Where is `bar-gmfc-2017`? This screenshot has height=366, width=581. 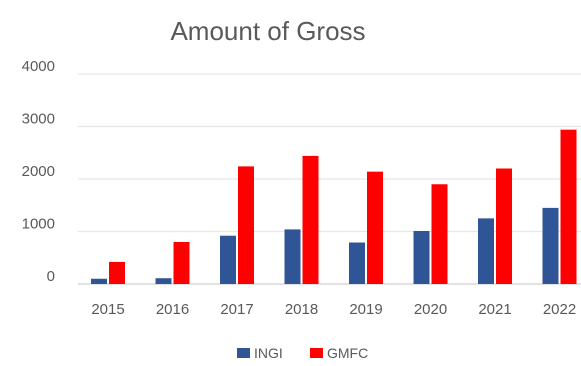 bar-gmfc-2017 is located at coordinates (246, 225).